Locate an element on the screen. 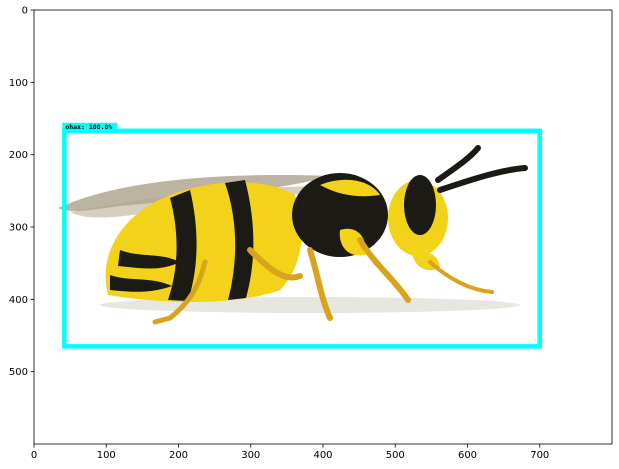  x-tick-label: 600 is located at coordinates (467, 455).